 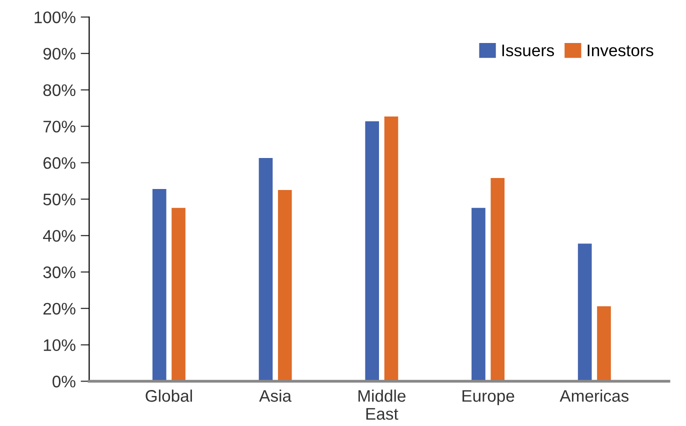 I want to click on y-tick-label: 10%, so click(x=60, y=345).